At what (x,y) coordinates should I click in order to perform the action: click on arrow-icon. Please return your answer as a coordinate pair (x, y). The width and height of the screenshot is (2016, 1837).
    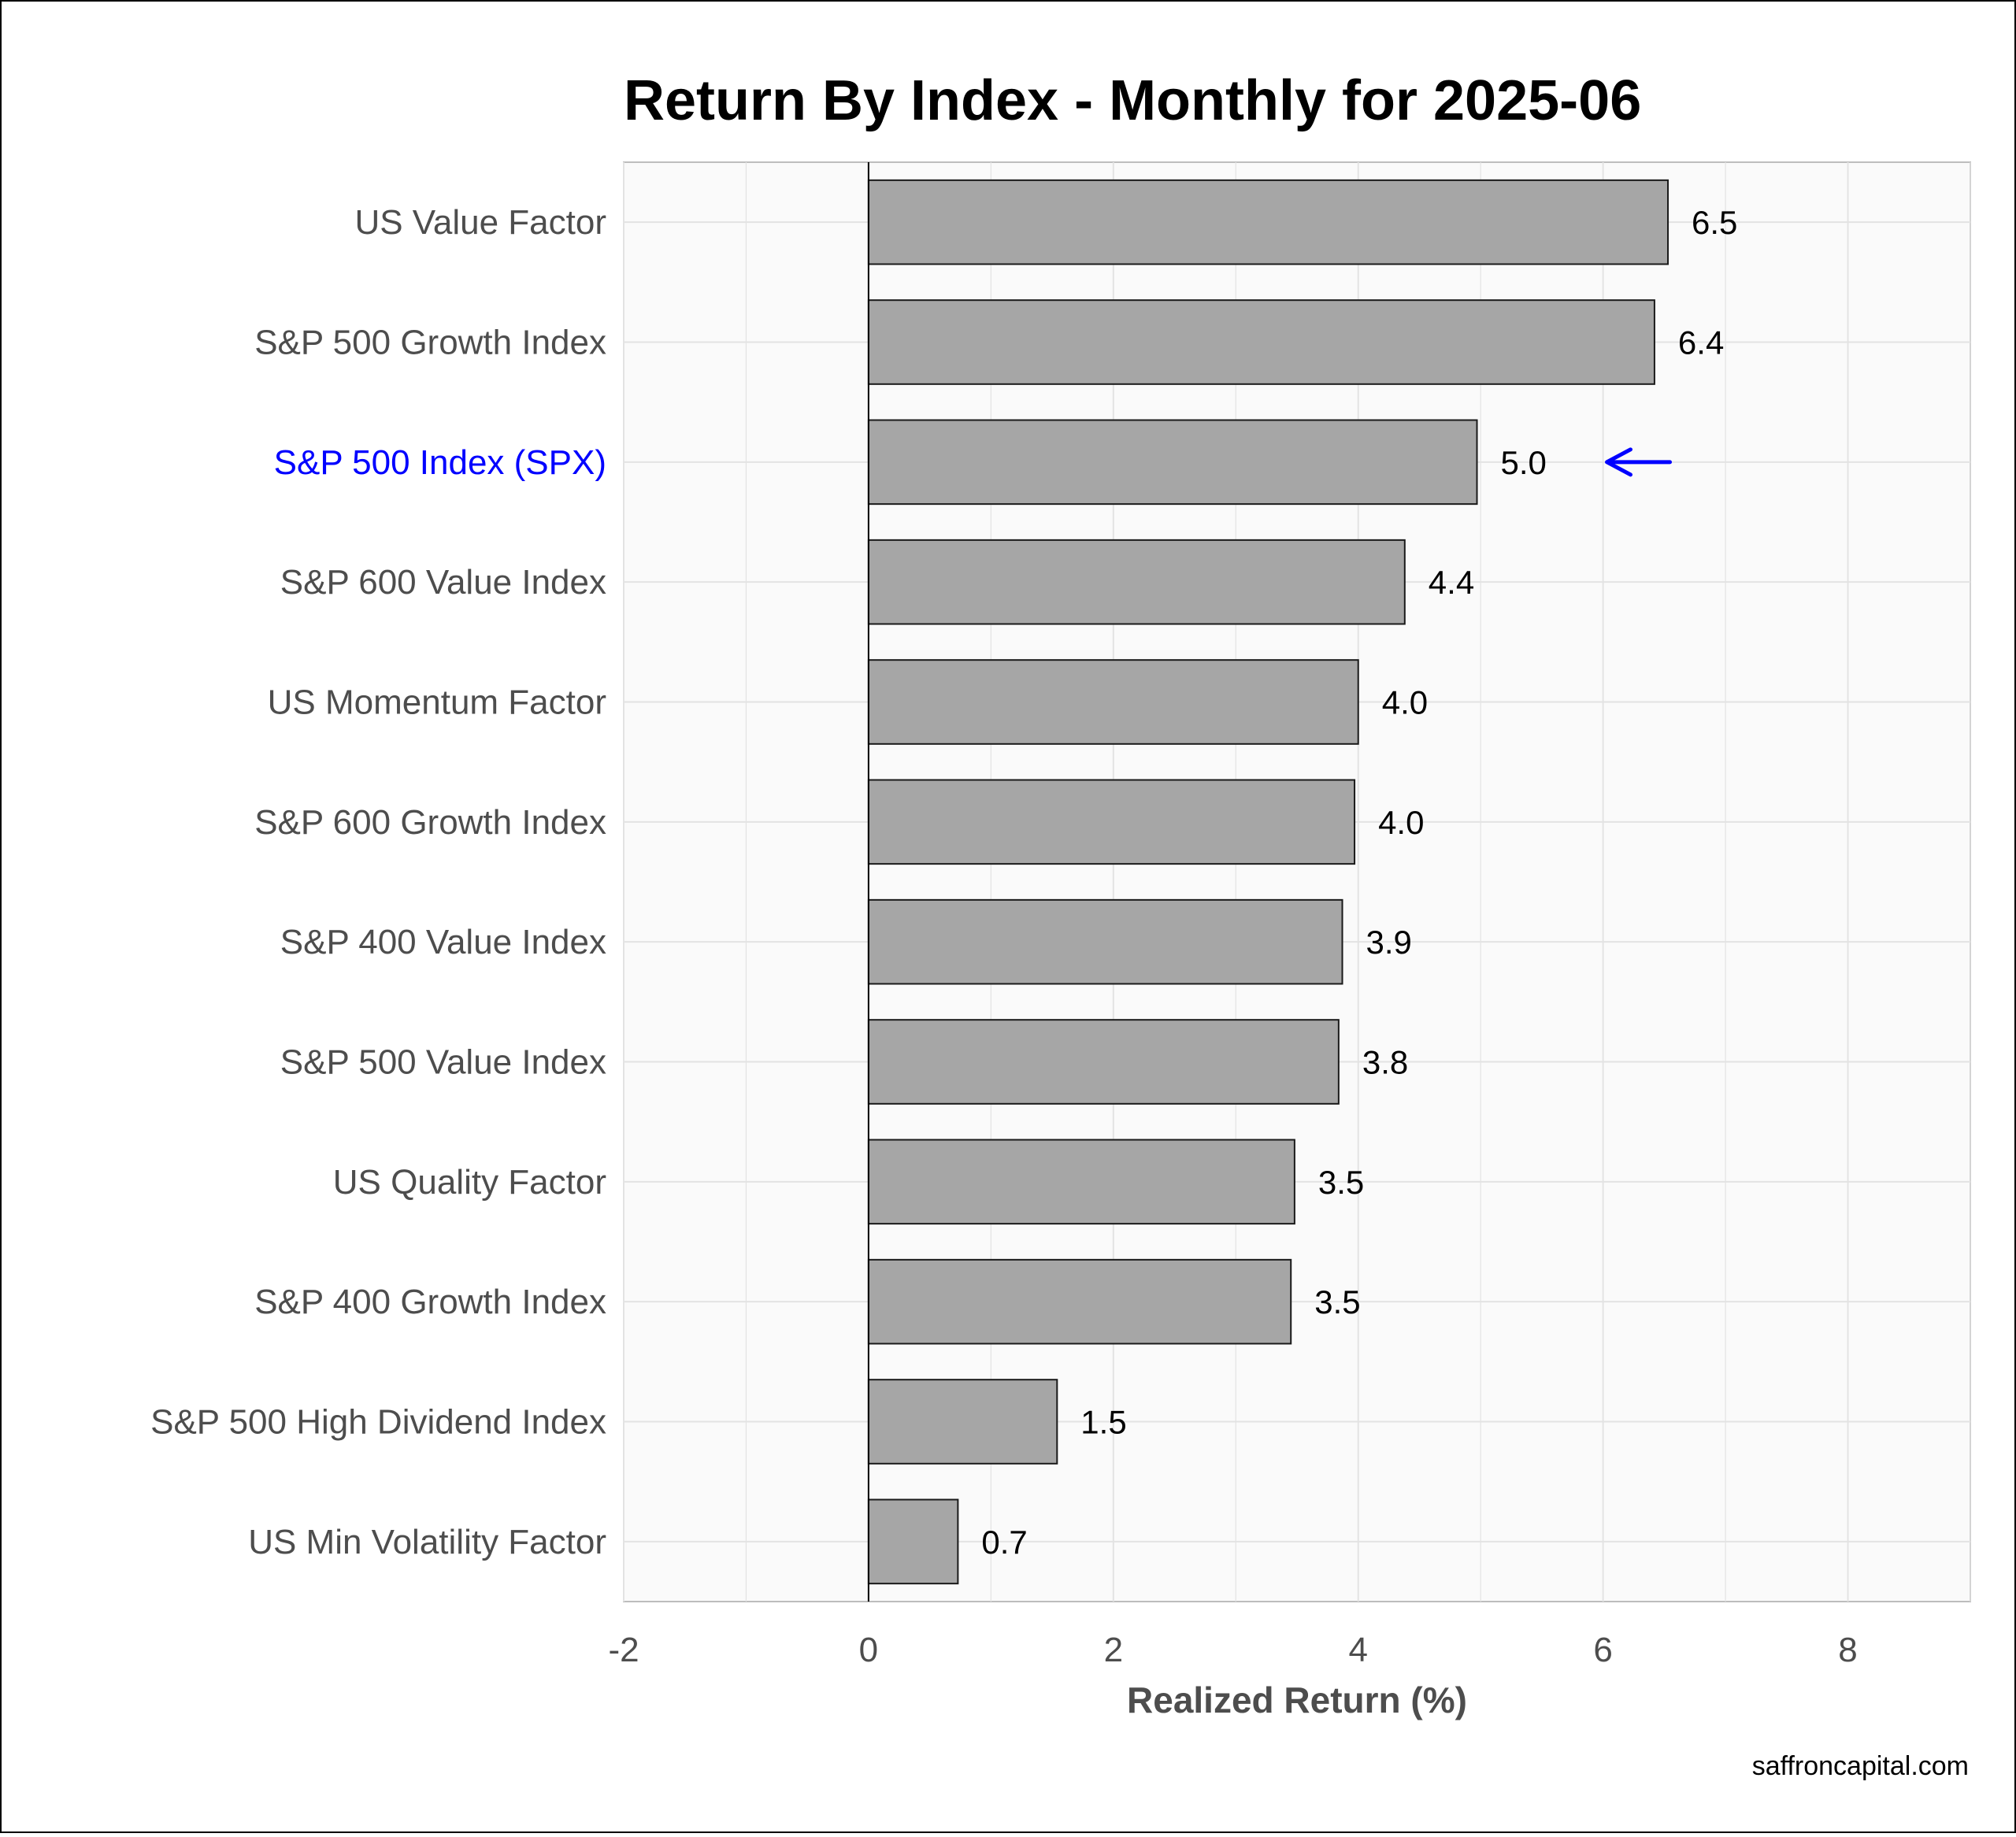
    Looking at the image, I should click on (1639, 462).